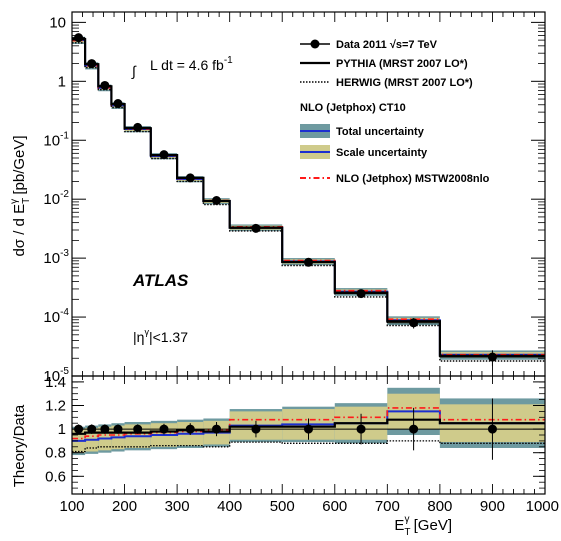 The width and height of the screenshot is (561, 541). What do you see at coordinates (124, 506) in the screenshot?
I see `x-tick-label-1: 200` at bounding box center [124, 506].